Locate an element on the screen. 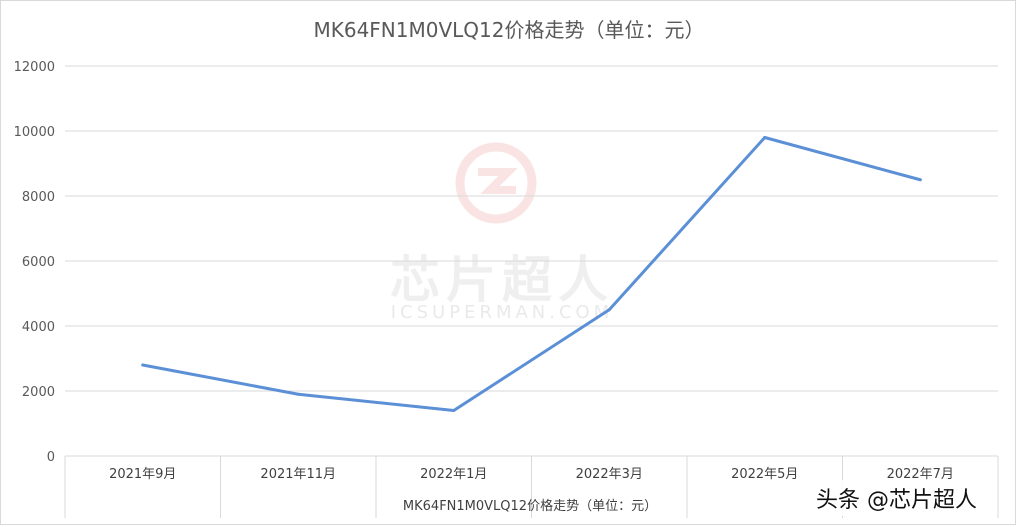 The image size is (1018, 527). watermark-logo-icon is located at coordinates (496, 183).